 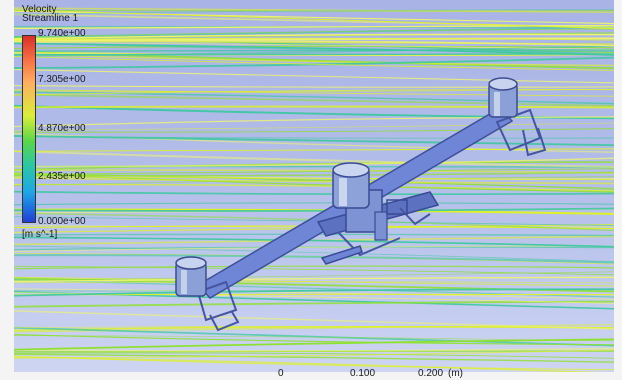 I want to click on legend-tick-label: 0.000e+00, so click(x=62, y=221).